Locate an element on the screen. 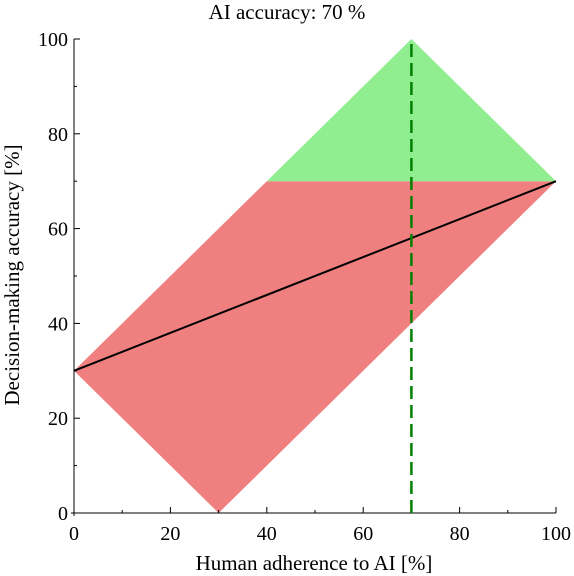 The width and height of the screenshot is (574, 576). x-tick-label: 100 is located at coordinates (556, 534).